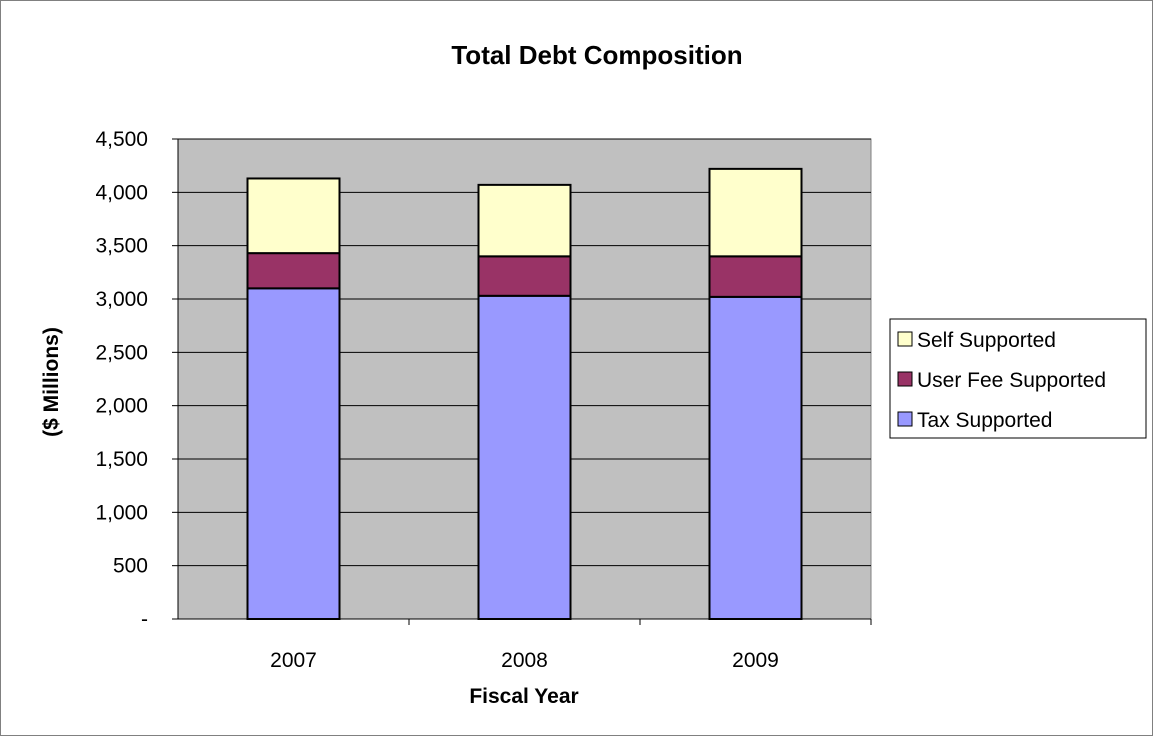 This screenshot has height=737, width=1154. What do you see at coordinates (121, 299) in the screenshot?
I see `y-tick-label: 3,000` at bounding box center [121, 299].